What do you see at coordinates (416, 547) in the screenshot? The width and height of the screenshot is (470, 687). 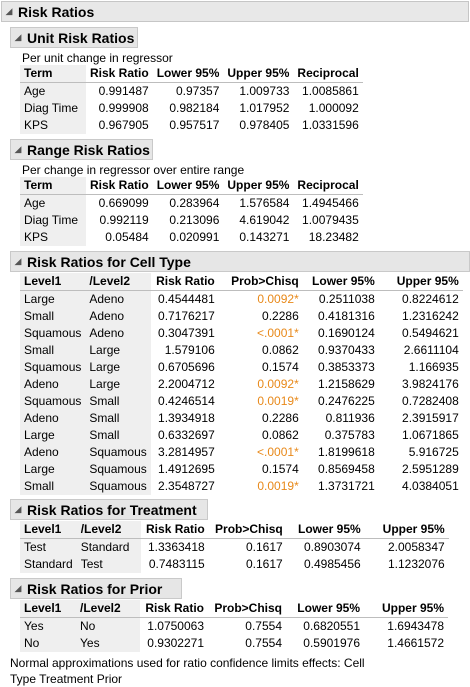 I see `value-cell: 2.0058347` at bounding box center [416, 547].